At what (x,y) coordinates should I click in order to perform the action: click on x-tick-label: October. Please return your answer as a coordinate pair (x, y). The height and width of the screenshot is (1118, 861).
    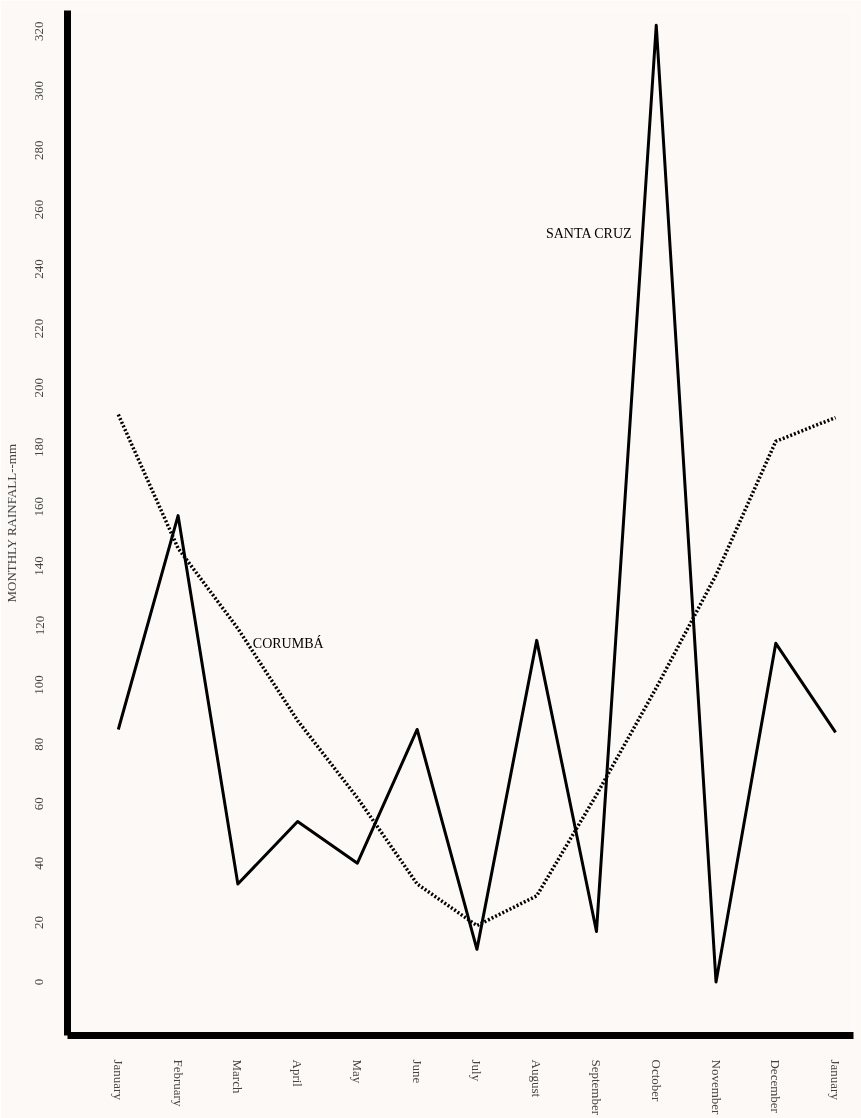
    Looking at the image, I should click on (656, 1081).